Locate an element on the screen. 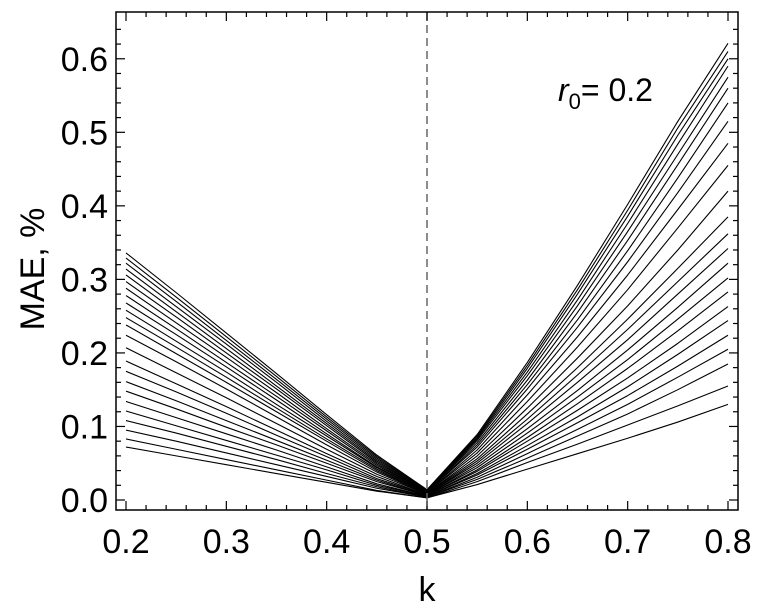  y-tick-label: 0.4 is located at coordinates (84, 207).